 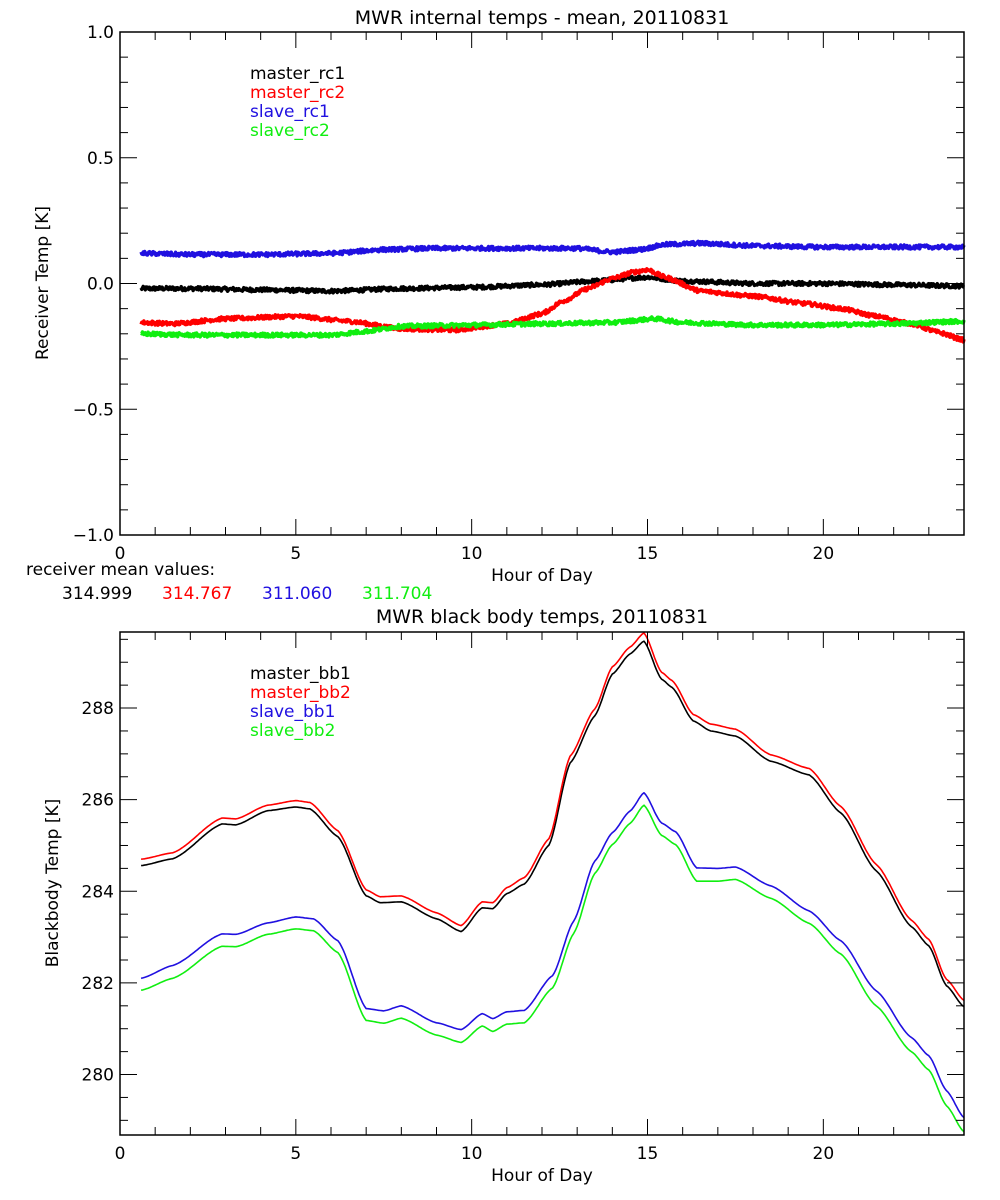 What do you see at coordinates (542, 18) in the screenshot?
I see `chart-title: MWR internal temps - mean, 20110831` at bounding box center [542, 18].